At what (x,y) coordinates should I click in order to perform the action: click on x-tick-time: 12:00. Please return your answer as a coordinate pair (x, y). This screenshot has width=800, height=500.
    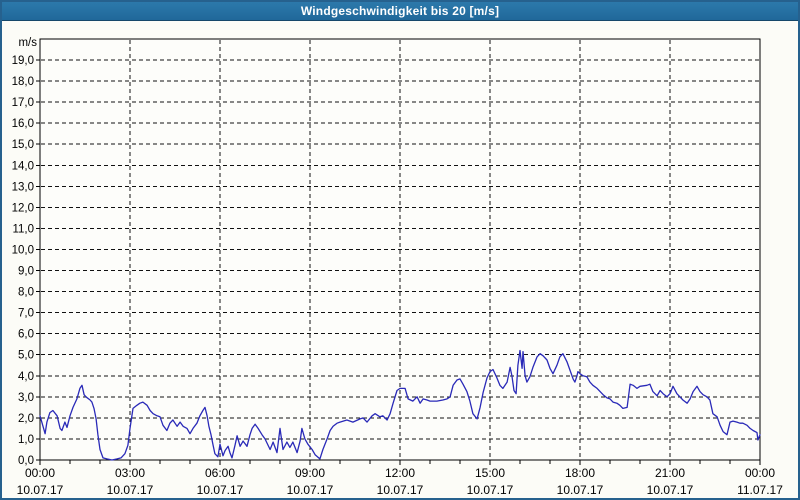
    Looking at the image, I should click on (400, 473).